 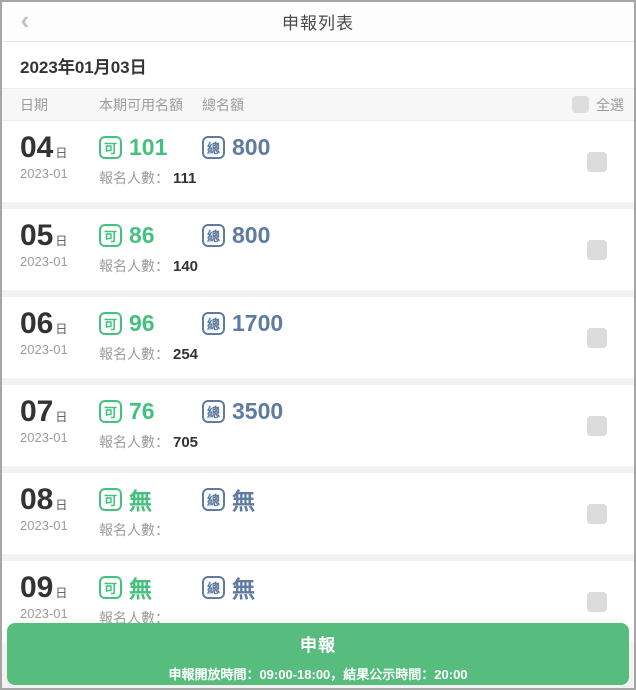 What do you see at coordinates (37, 499) in the screenshot?
I see `day-number: 08` at bounding box center [37, 499].